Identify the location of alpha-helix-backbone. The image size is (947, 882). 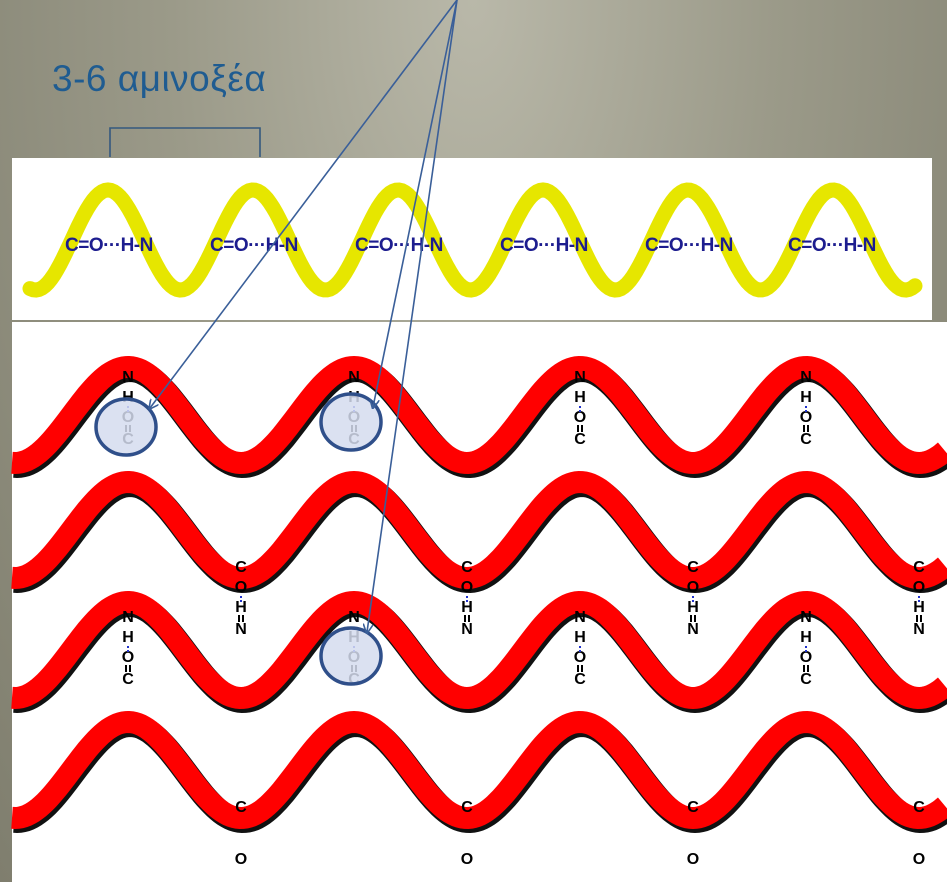
(472, 240).